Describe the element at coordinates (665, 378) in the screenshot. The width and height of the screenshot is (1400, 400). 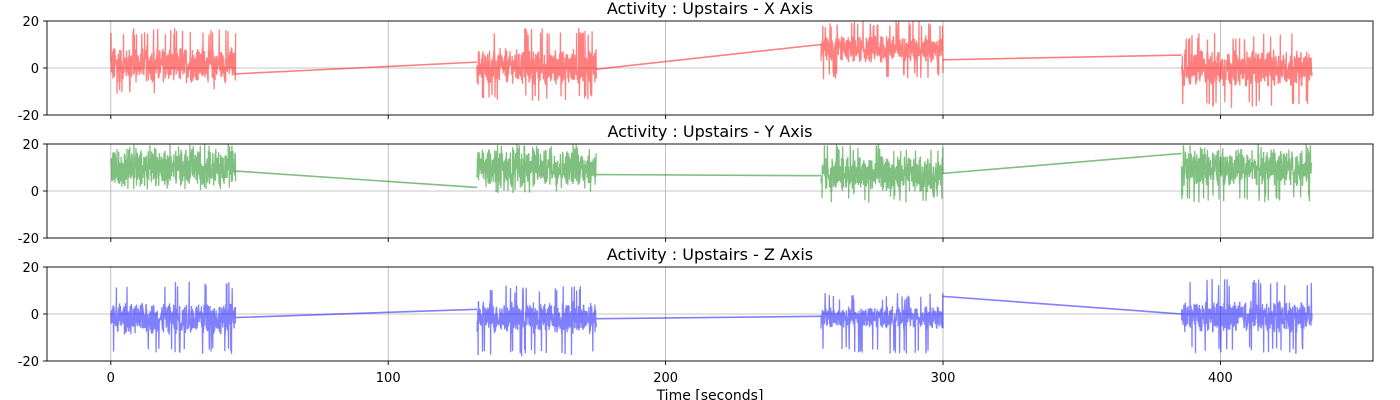
I see `x-tick-label-2: 200` at that location.